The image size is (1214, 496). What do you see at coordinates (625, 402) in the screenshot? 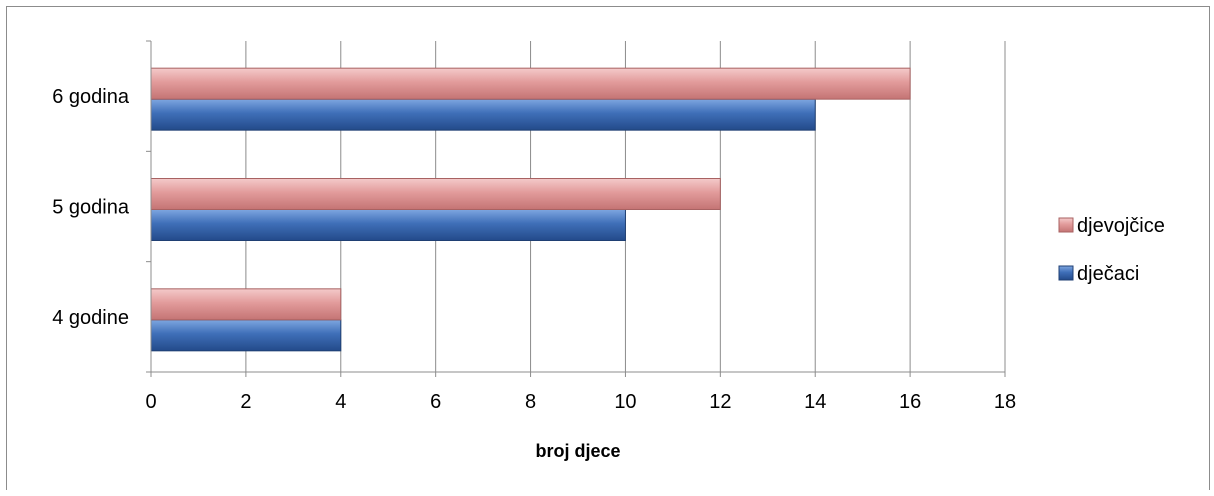
I see `x-tick-label: 10` at bounding box center [625, 402].